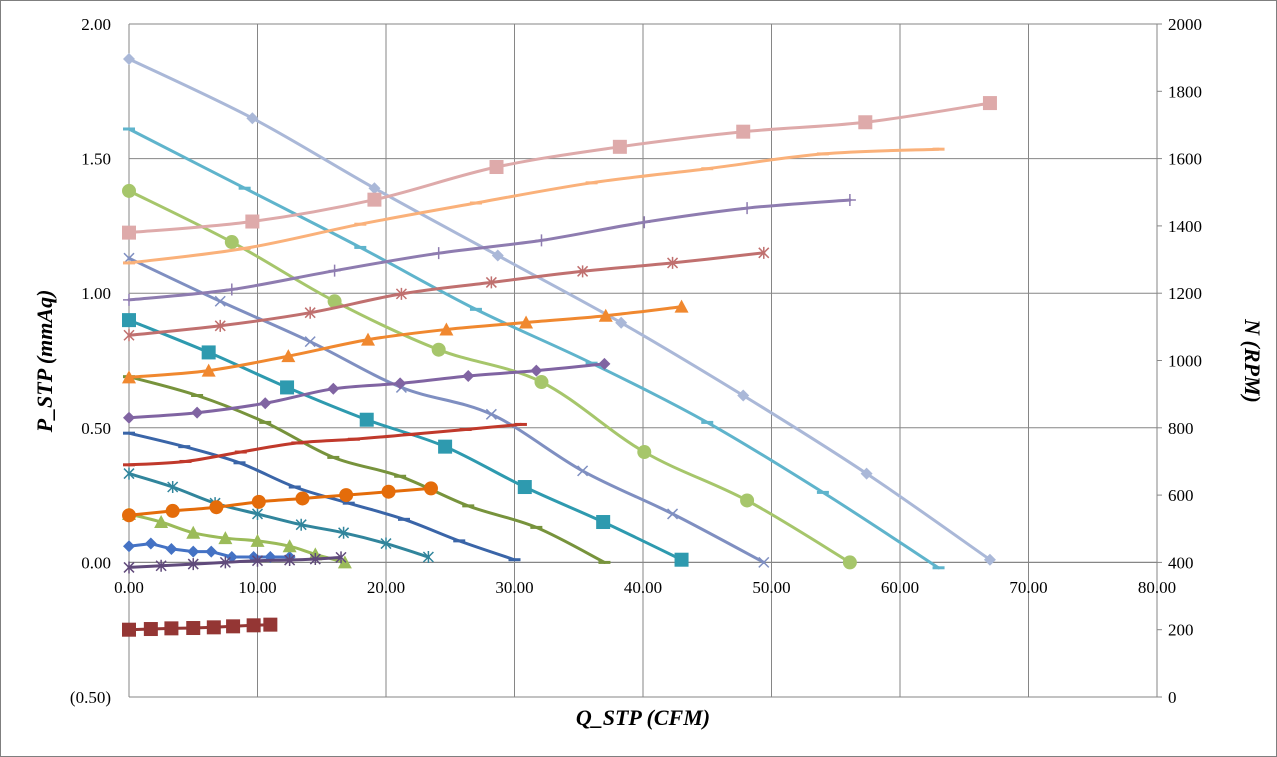 The image size is (1277, 757). What do you see at coordinates (771, 587) in the screenshot?
I see `x-tick-label: 50.00` at bounding box center [771, 587].